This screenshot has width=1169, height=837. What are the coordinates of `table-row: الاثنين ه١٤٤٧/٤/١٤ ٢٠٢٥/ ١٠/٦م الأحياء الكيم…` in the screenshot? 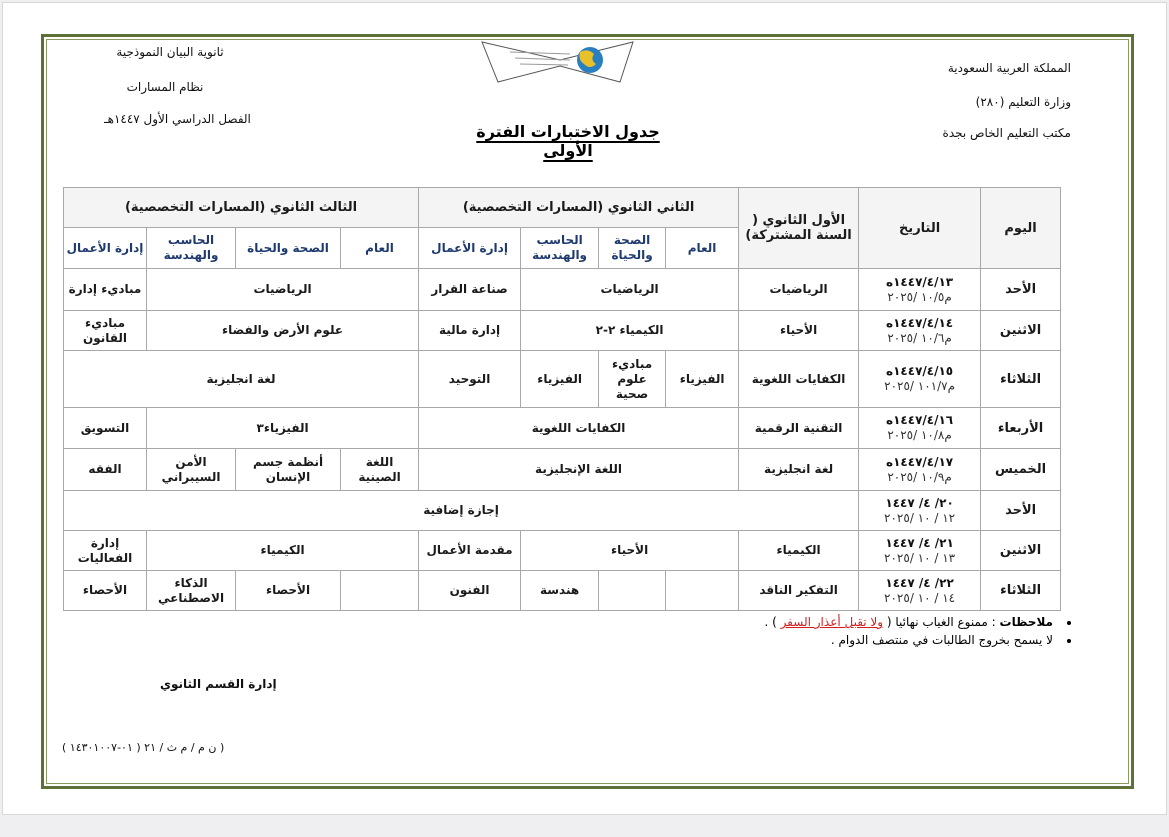 It's located at (562, 330).